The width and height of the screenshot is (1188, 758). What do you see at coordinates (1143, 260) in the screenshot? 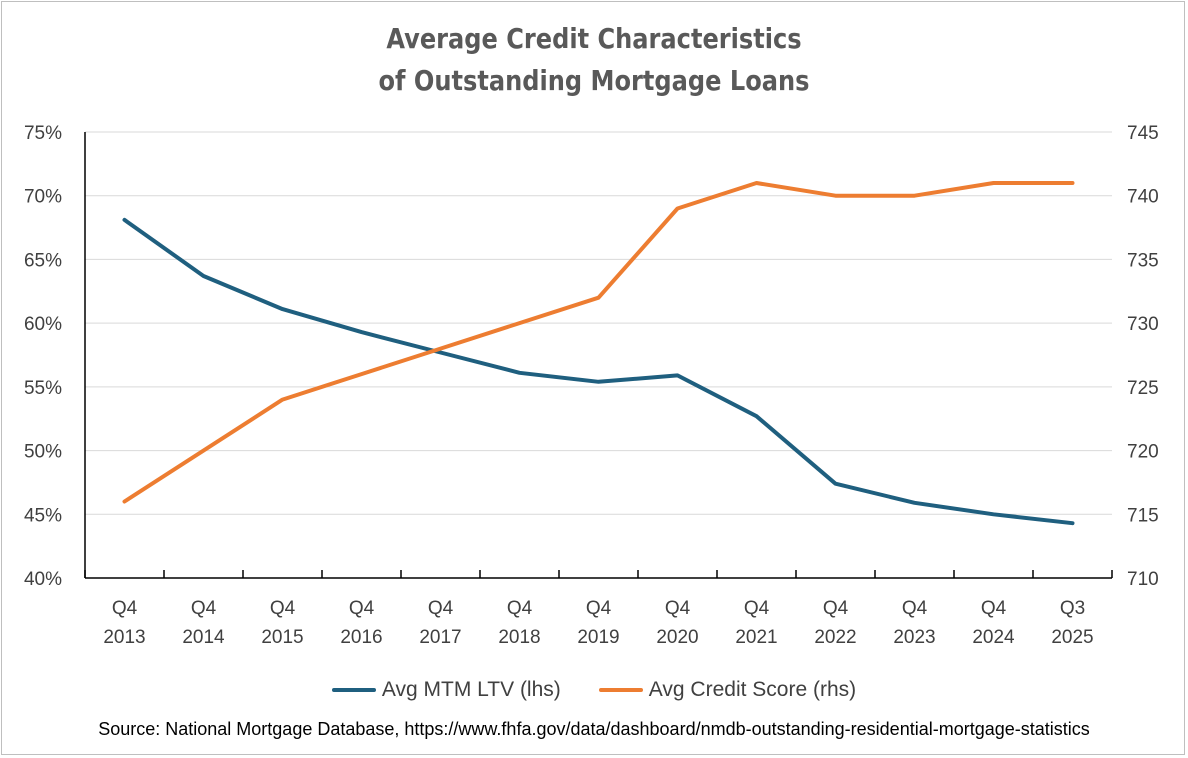
I see `y-right-tick-label: 735` at bounding box center [1143, 260].